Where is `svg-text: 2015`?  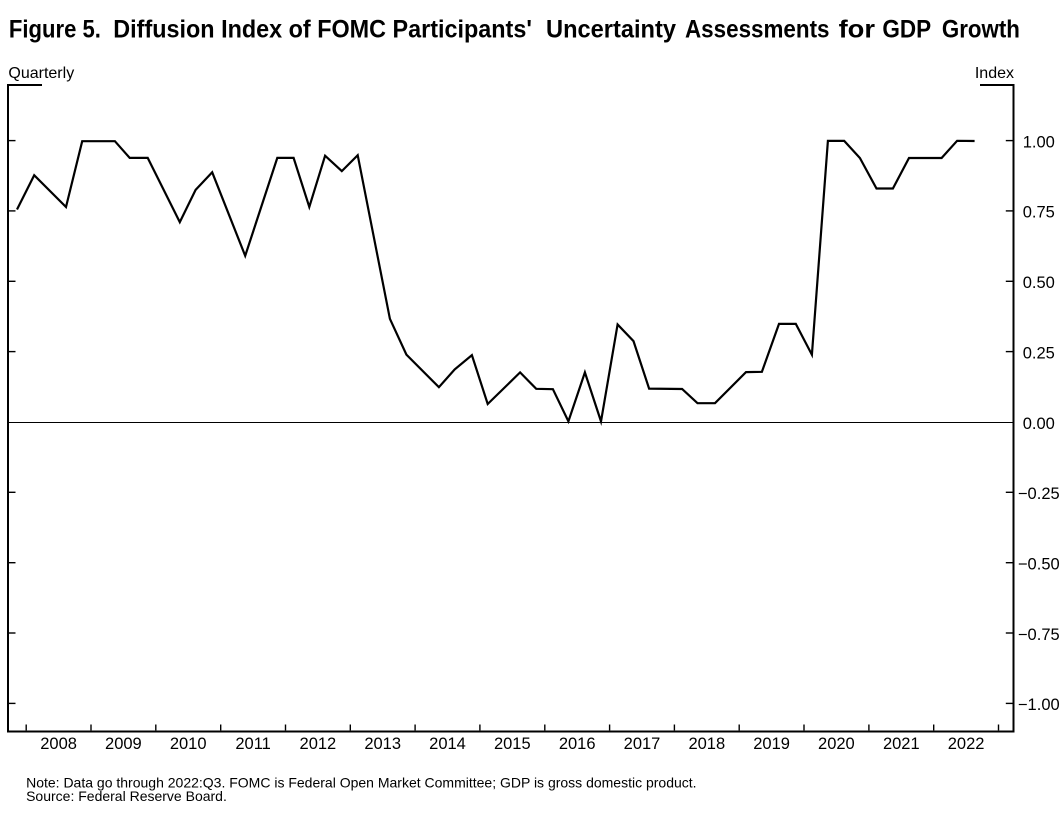 svg-text: 2015 is located at coordinates (512, 744).